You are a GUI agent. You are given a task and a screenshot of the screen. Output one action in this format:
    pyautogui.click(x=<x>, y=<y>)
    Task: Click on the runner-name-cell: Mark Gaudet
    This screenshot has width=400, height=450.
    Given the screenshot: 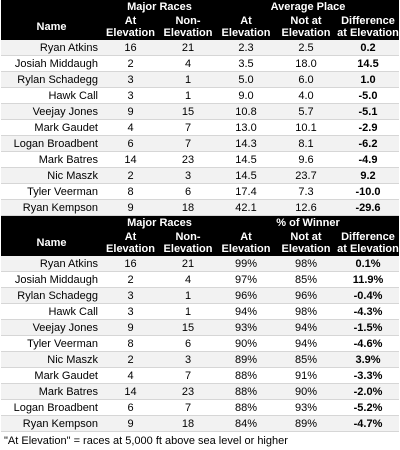 What is the action you would take?
    pyautogui.click(x=51, y=127)
    